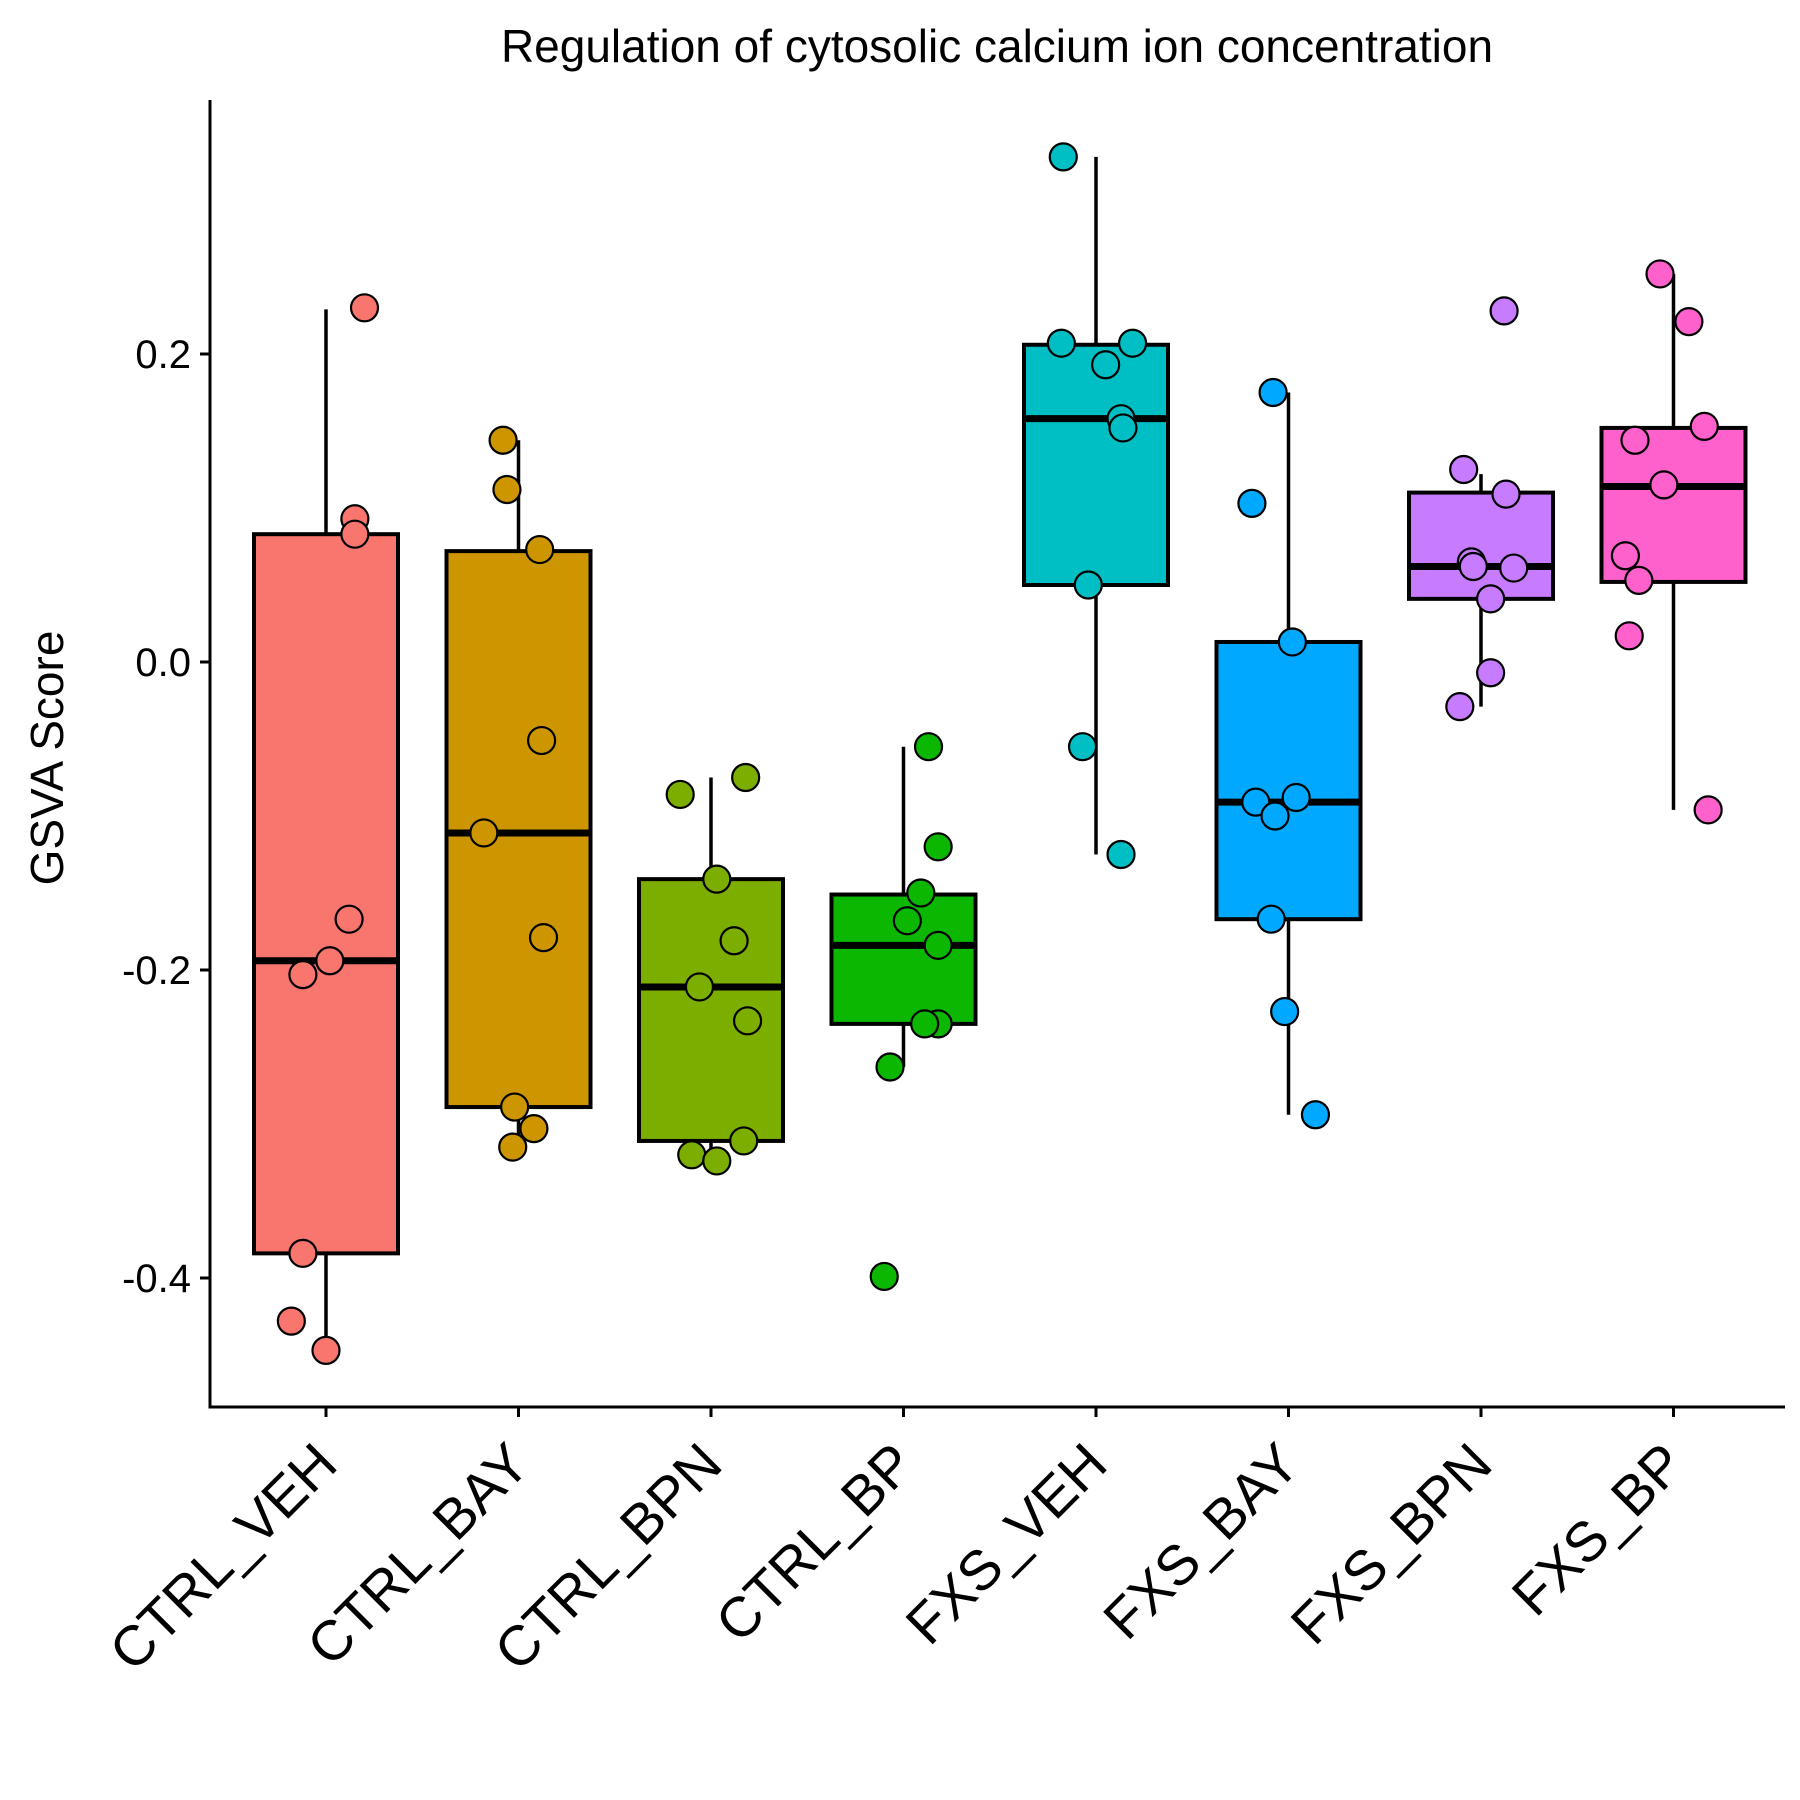 The width and height of the screenshot is (1800, 1800). I want to click on box-group-ctrl-bp, so click(903, 1012).